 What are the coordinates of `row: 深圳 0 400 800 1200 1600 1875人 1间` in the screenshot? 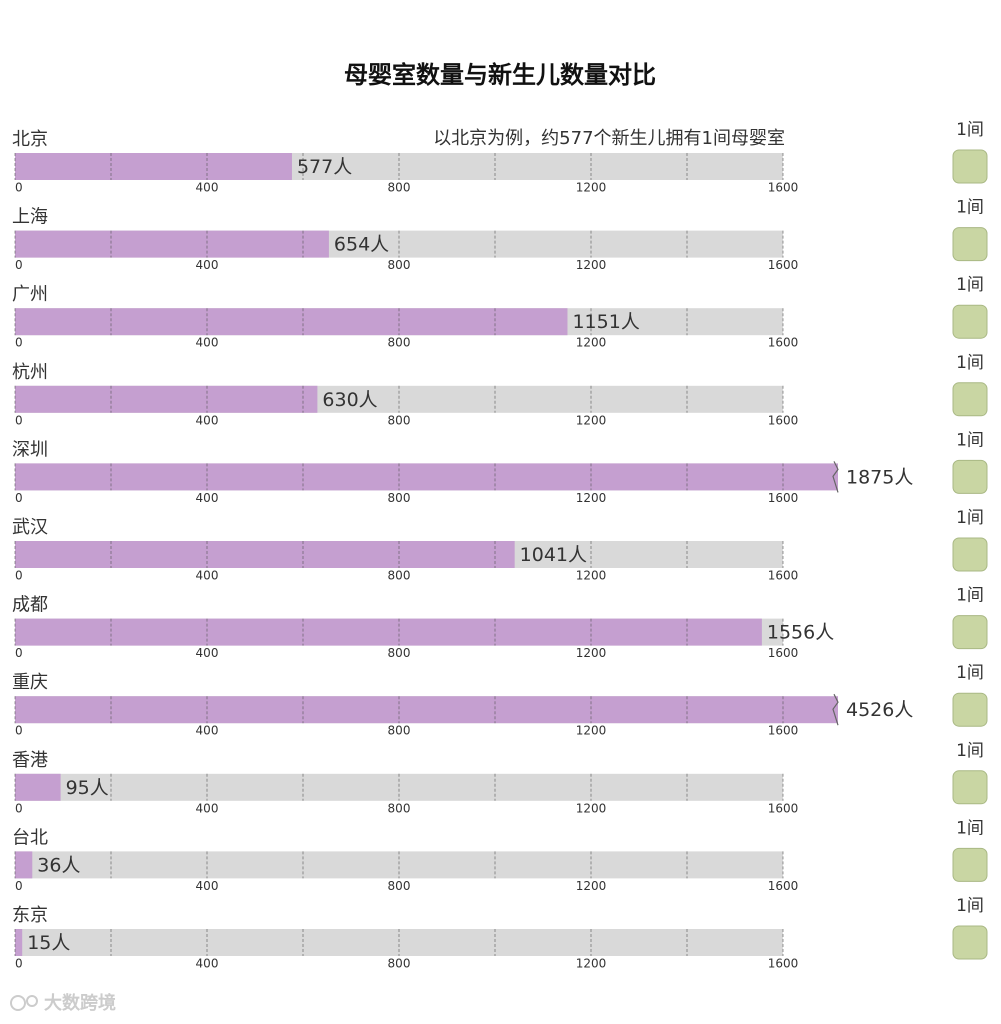 It's located at (500, 467).